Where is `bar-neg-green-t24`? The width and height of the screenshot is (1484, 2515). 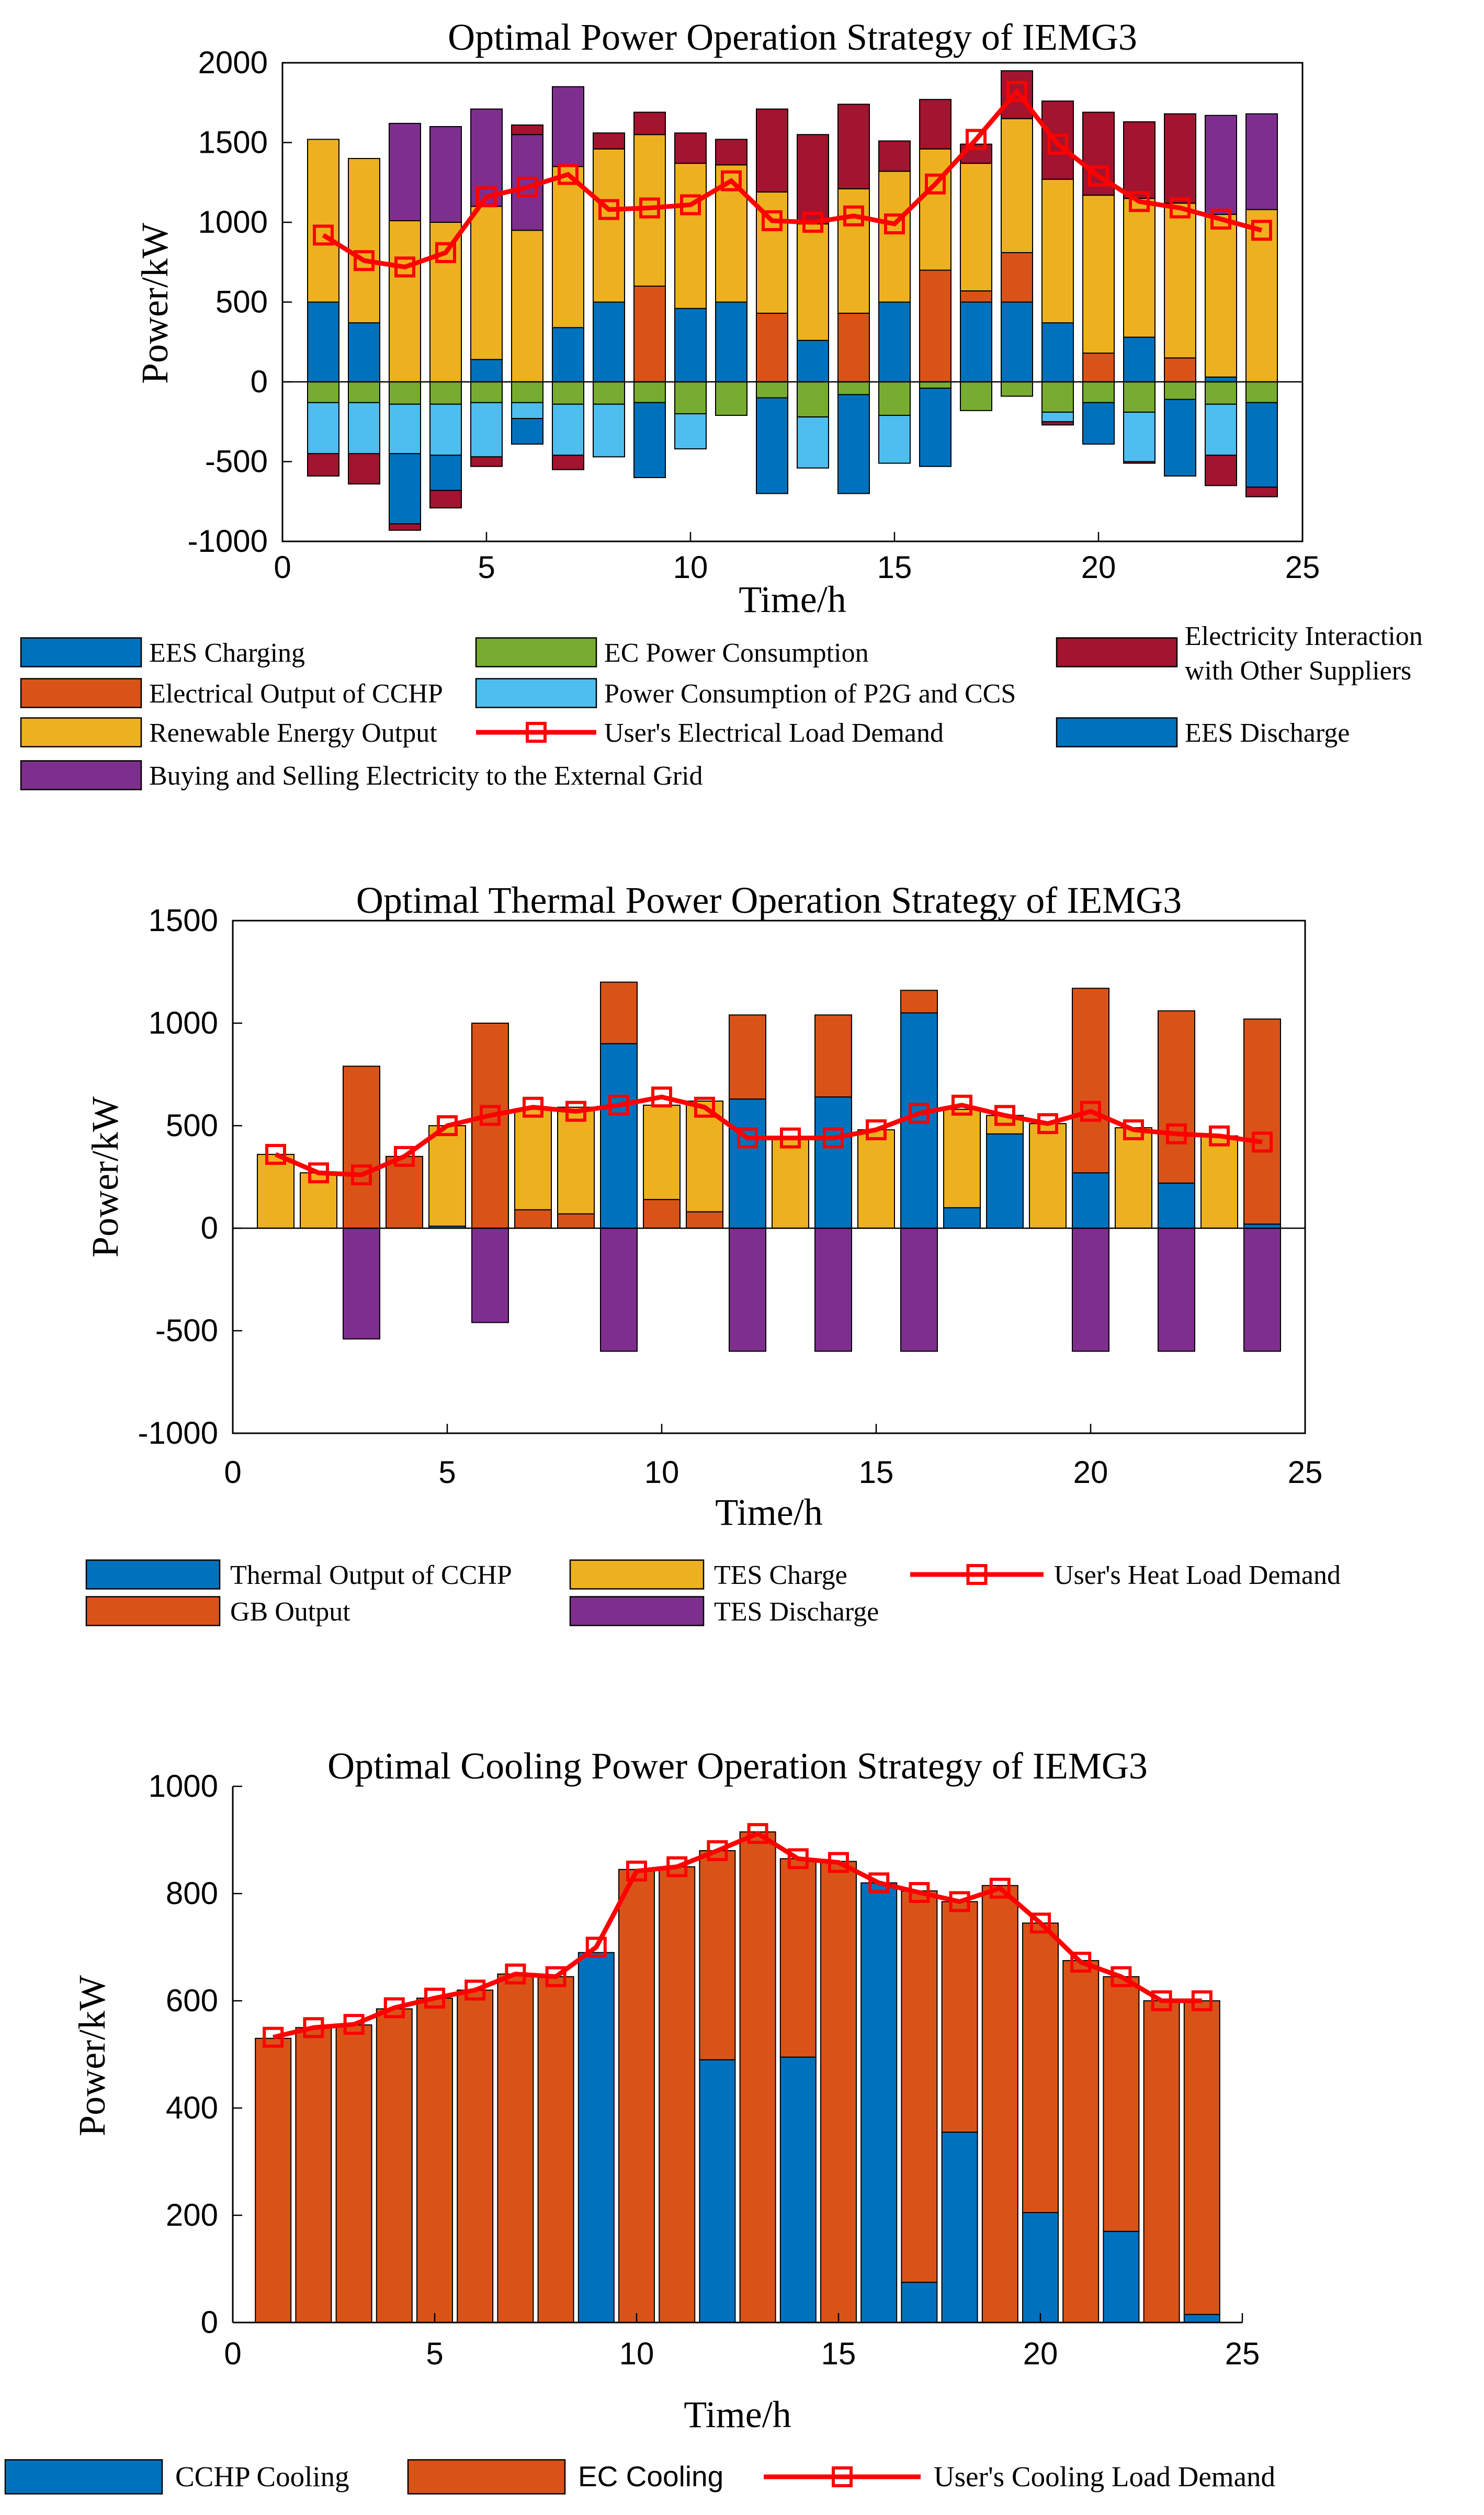
bar-neg-green-t24 is located at coordinates (1261, 392).